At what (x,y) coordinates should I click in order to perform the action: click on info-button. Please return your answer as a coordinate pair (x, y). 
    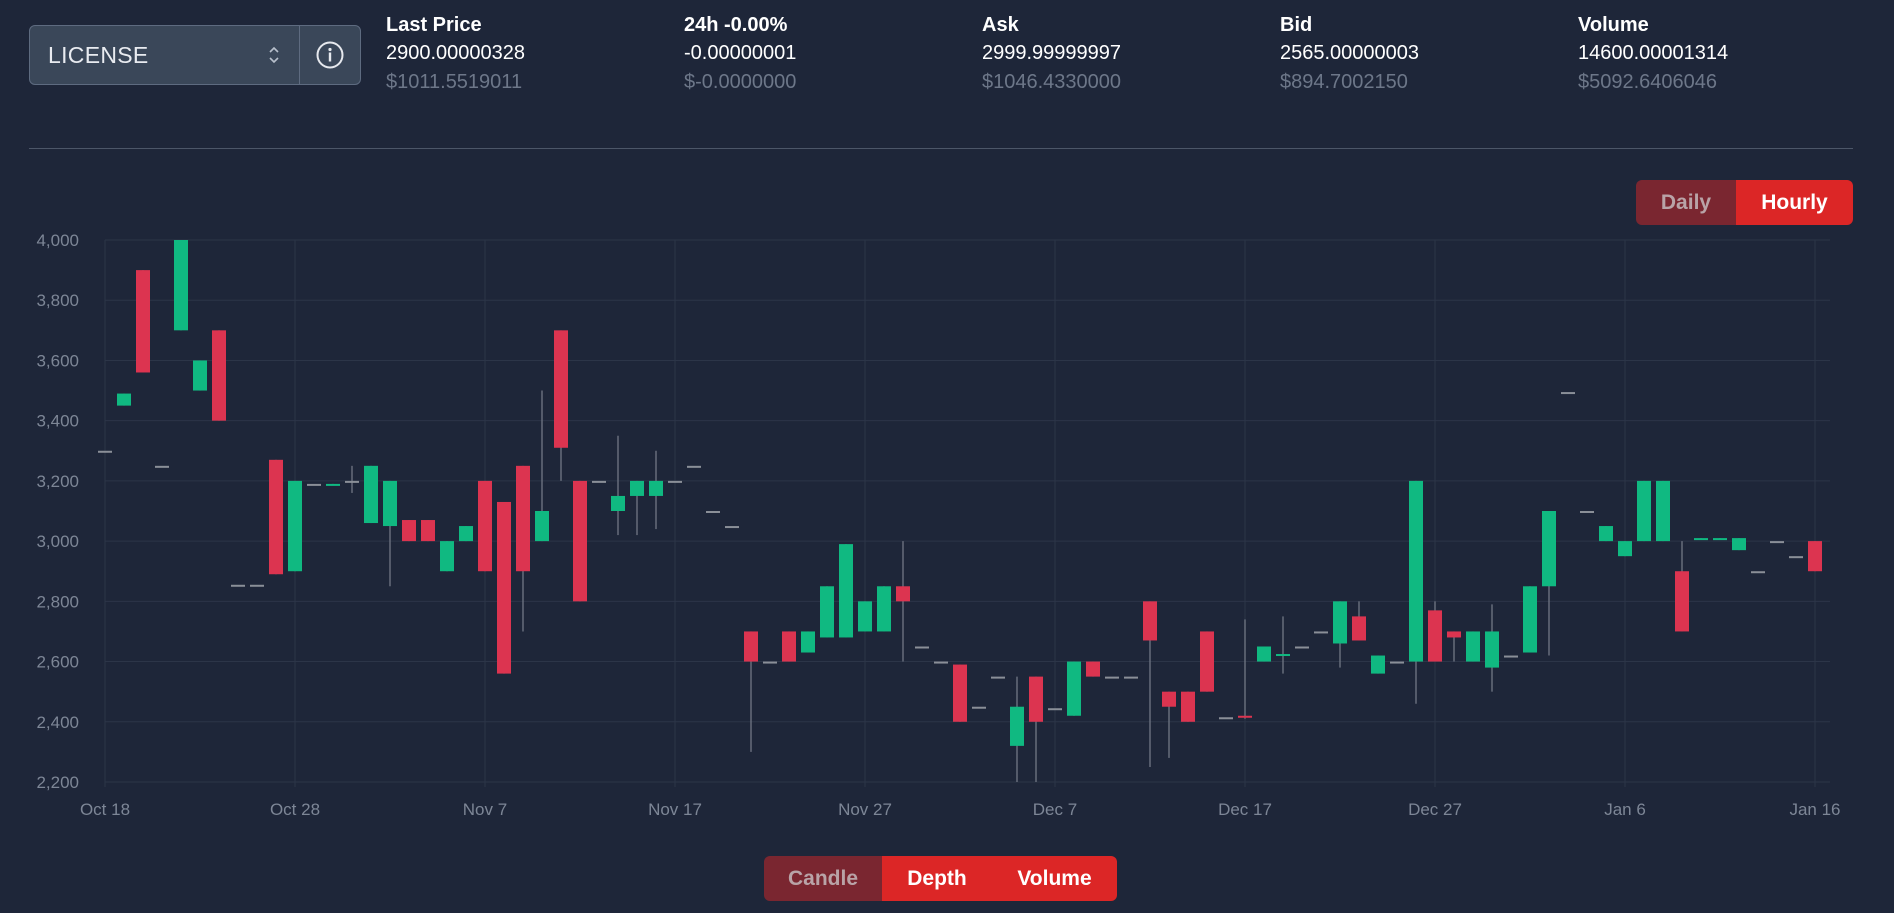
    Looking at the image, I should click on (329, 55).